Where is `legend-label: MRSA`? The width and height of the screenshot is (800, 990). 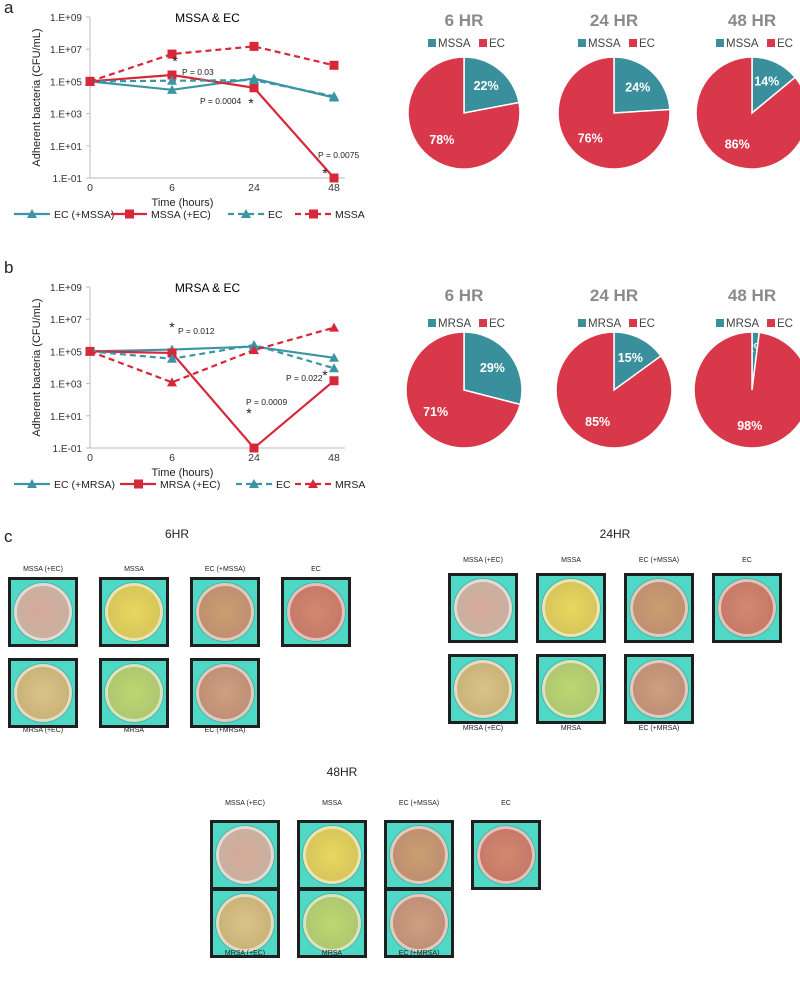 legend-label: MRSA is located at coordinates (350, 485).